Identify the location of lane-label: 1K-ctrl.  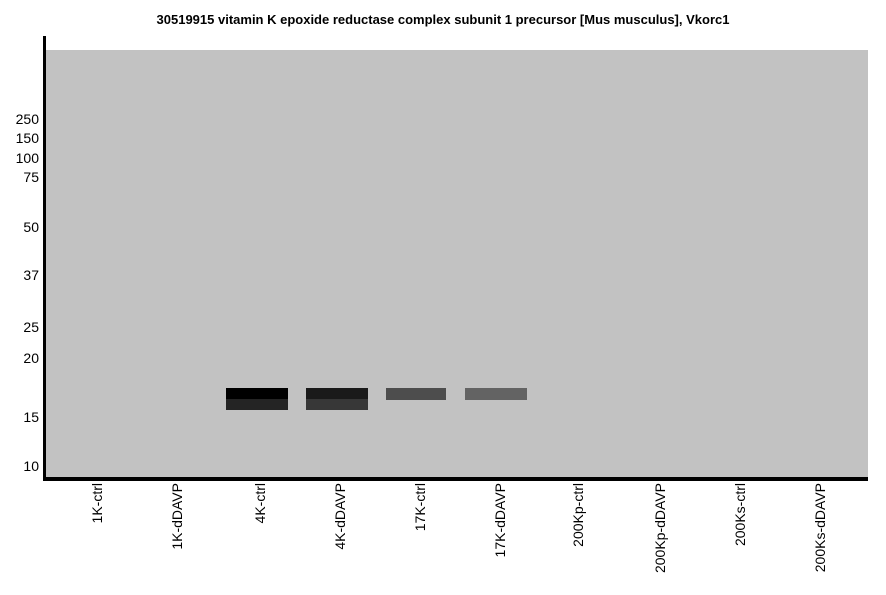
(97, 503).